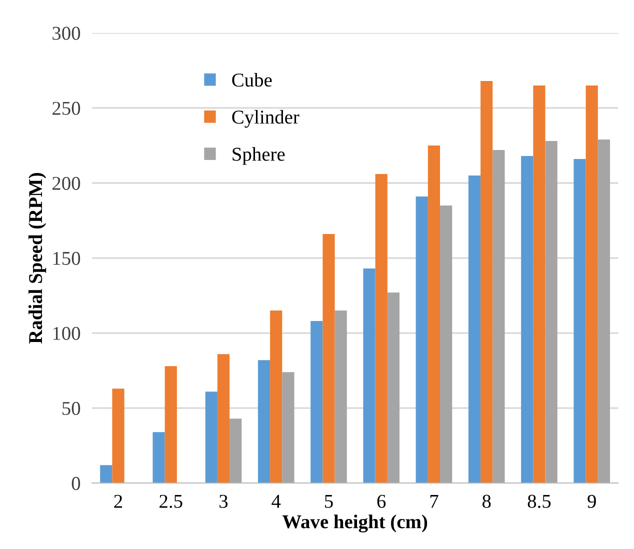  Describe the element at coordinates (592, 501) in the screenshot. I see `x-tick-label: 9` at that location.